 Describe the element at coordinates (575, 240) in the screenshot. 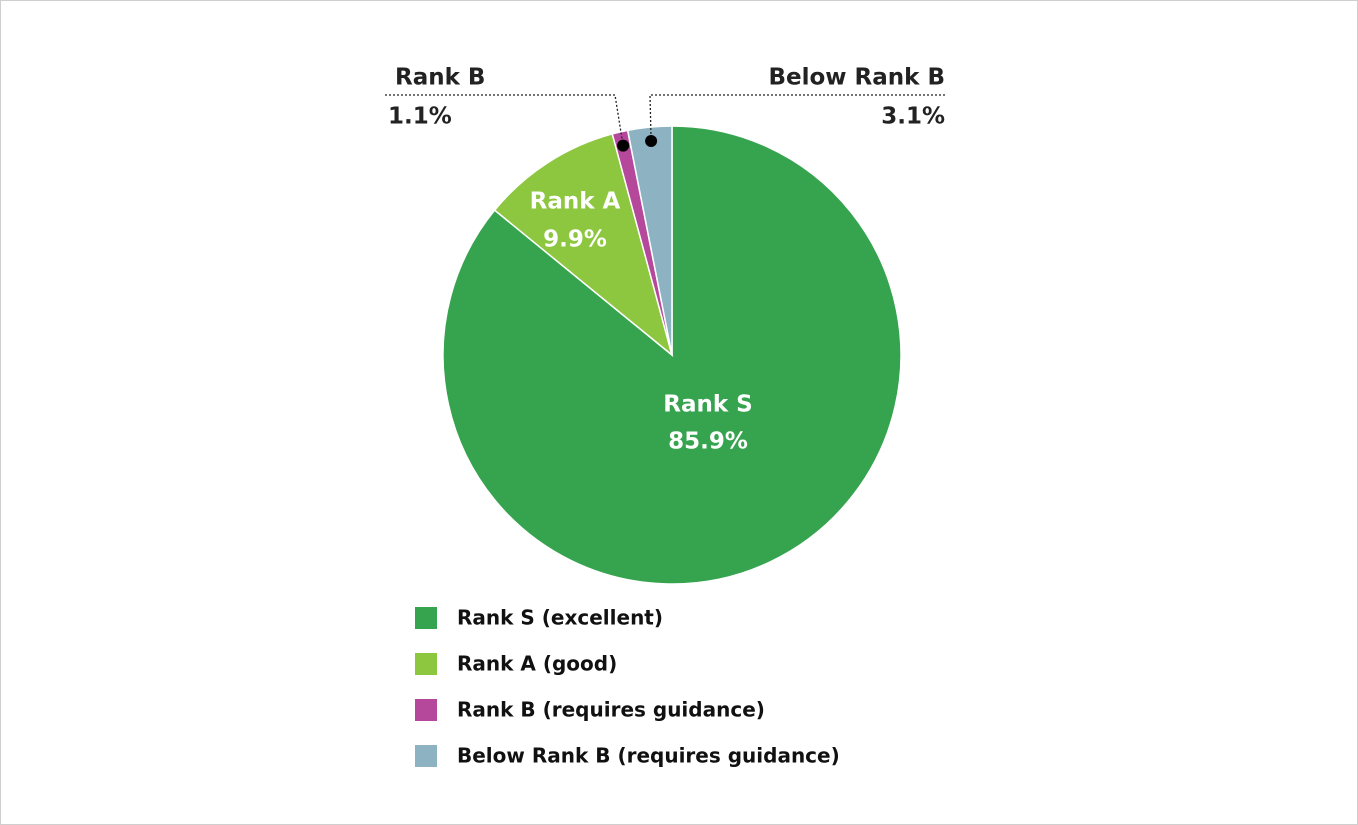

I see `value-label: 9.9%` at that location.